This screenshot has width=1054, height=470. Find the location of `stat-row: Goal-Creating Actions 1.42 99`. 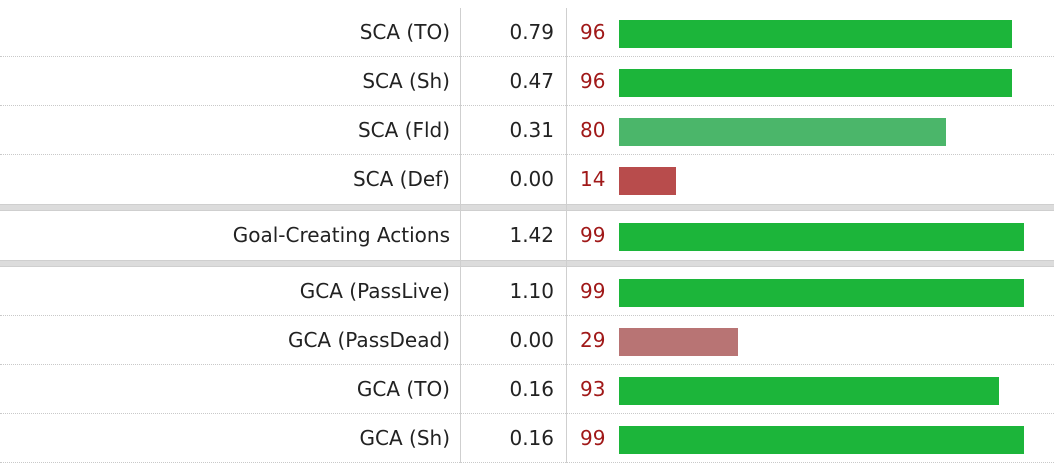

stat-row: Goal-Creating Actions 1.42 99 is located at coordinates (527, 235).